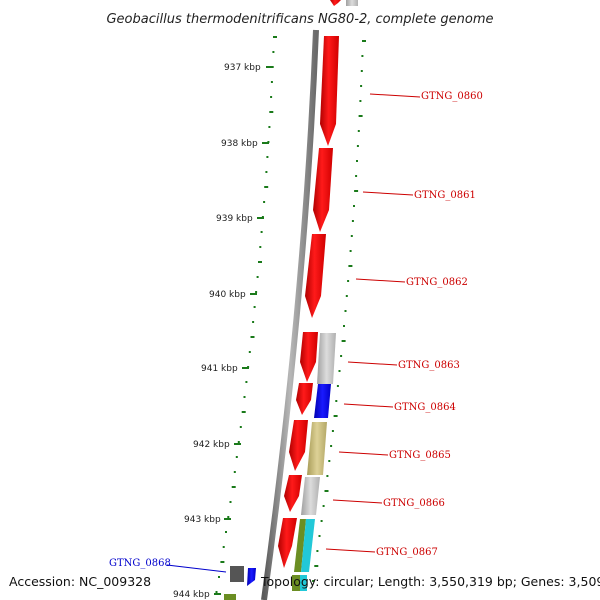  Describe the element at coordinates (437, 282) in the screenshot. I see `gene-label-gtng-0862: GTNG_0862` at that location.